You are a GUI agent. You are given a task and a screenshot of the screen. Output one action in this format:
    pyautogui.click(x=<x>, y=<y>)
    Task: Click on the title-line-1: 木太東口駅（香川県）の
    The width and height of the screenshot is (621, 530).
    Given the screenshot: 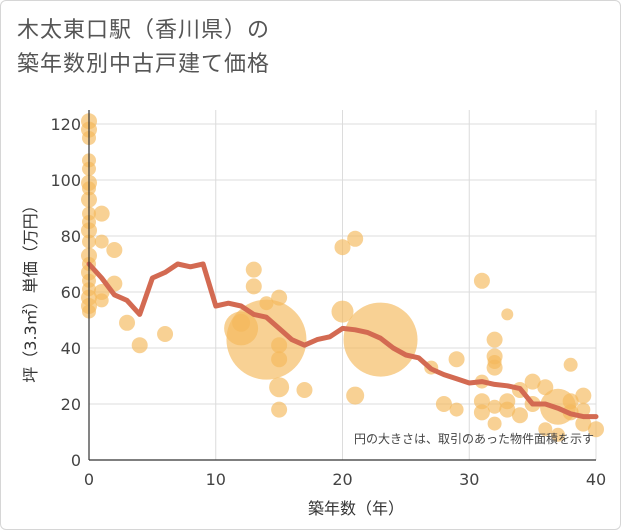 What is the action you would take?
    pyautogui.click(x=144, y=30)
    